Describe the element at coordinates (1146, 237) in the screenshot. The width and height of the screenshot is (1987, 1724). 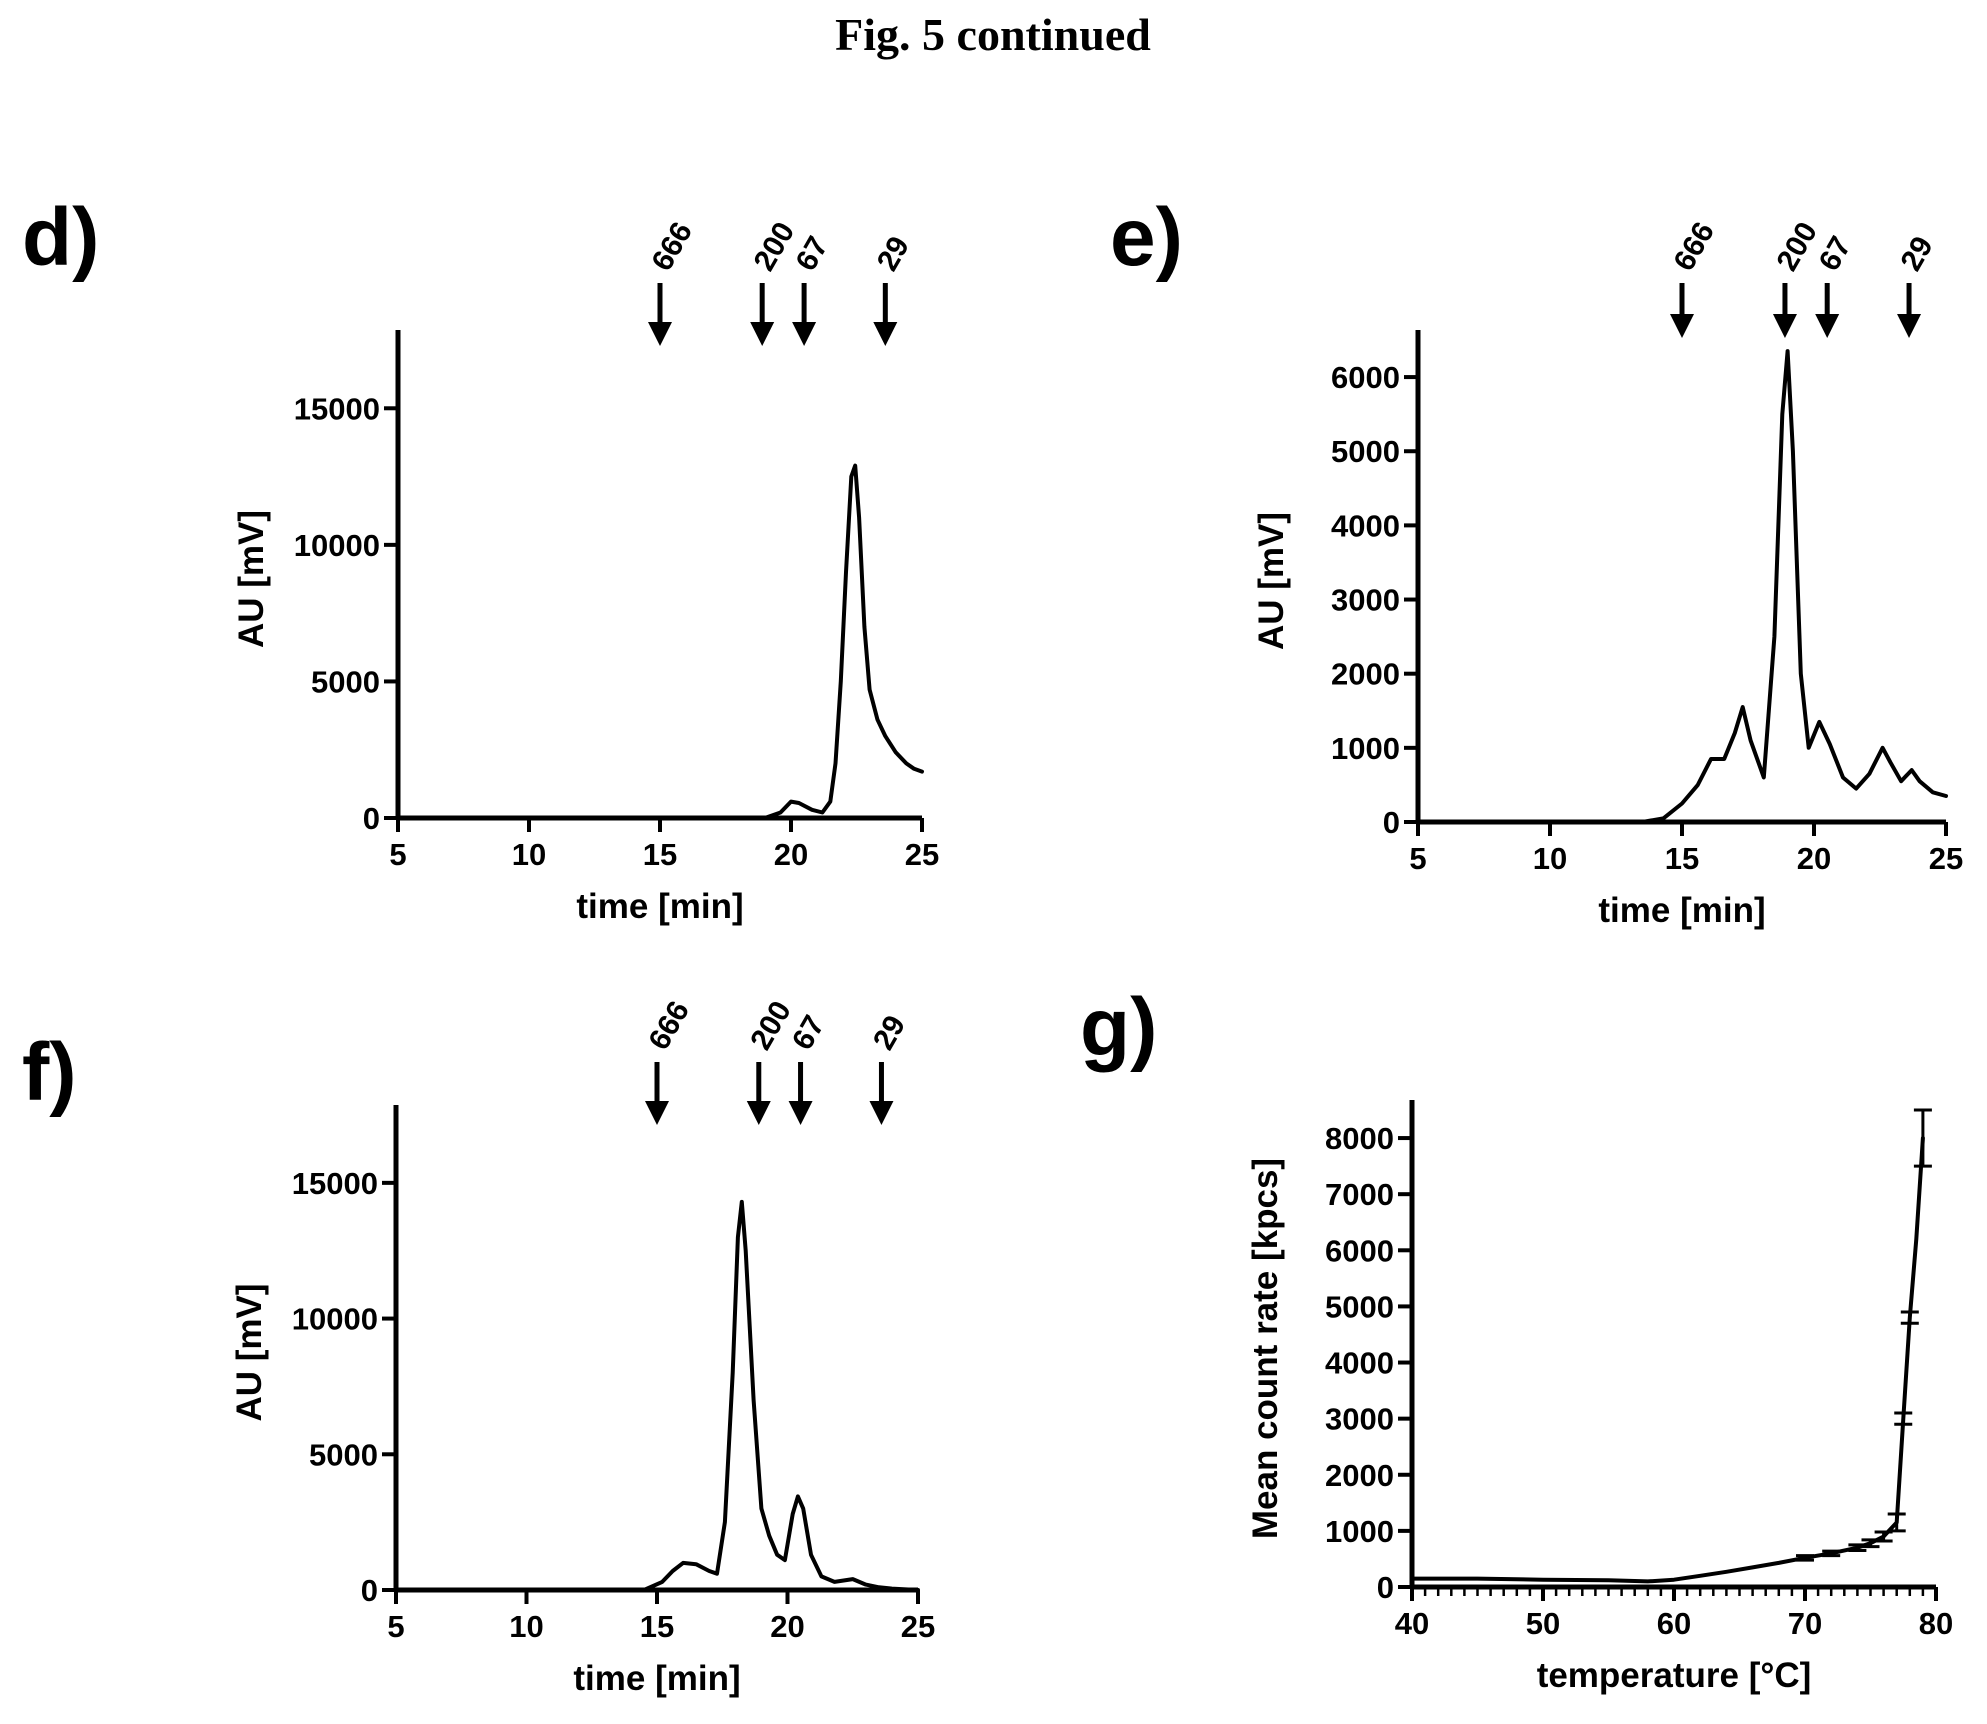
I see `panel-label: e)` at that location.